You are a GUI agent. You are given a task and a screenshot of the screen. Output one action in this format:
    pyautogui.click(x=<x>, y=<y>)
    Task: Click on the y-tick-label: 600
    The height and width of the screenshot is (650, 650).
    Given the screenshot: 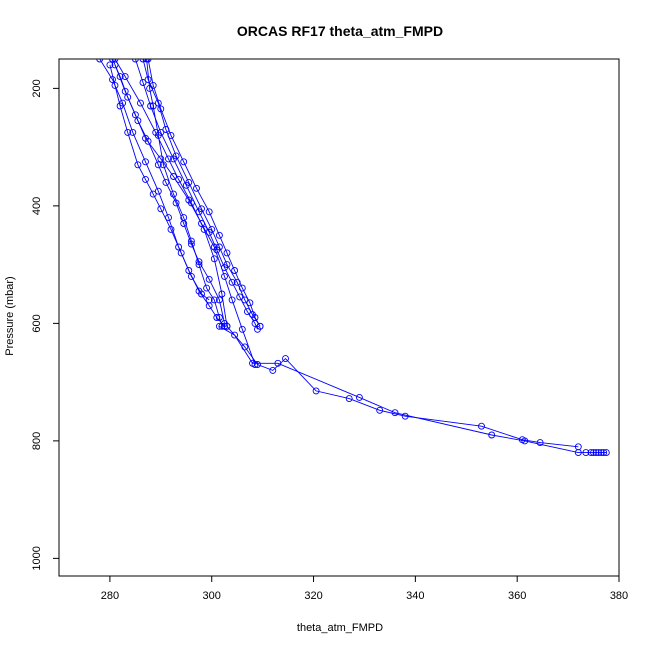 What is the action you would take?
    pyautogui.click(x=37, y=323)
    